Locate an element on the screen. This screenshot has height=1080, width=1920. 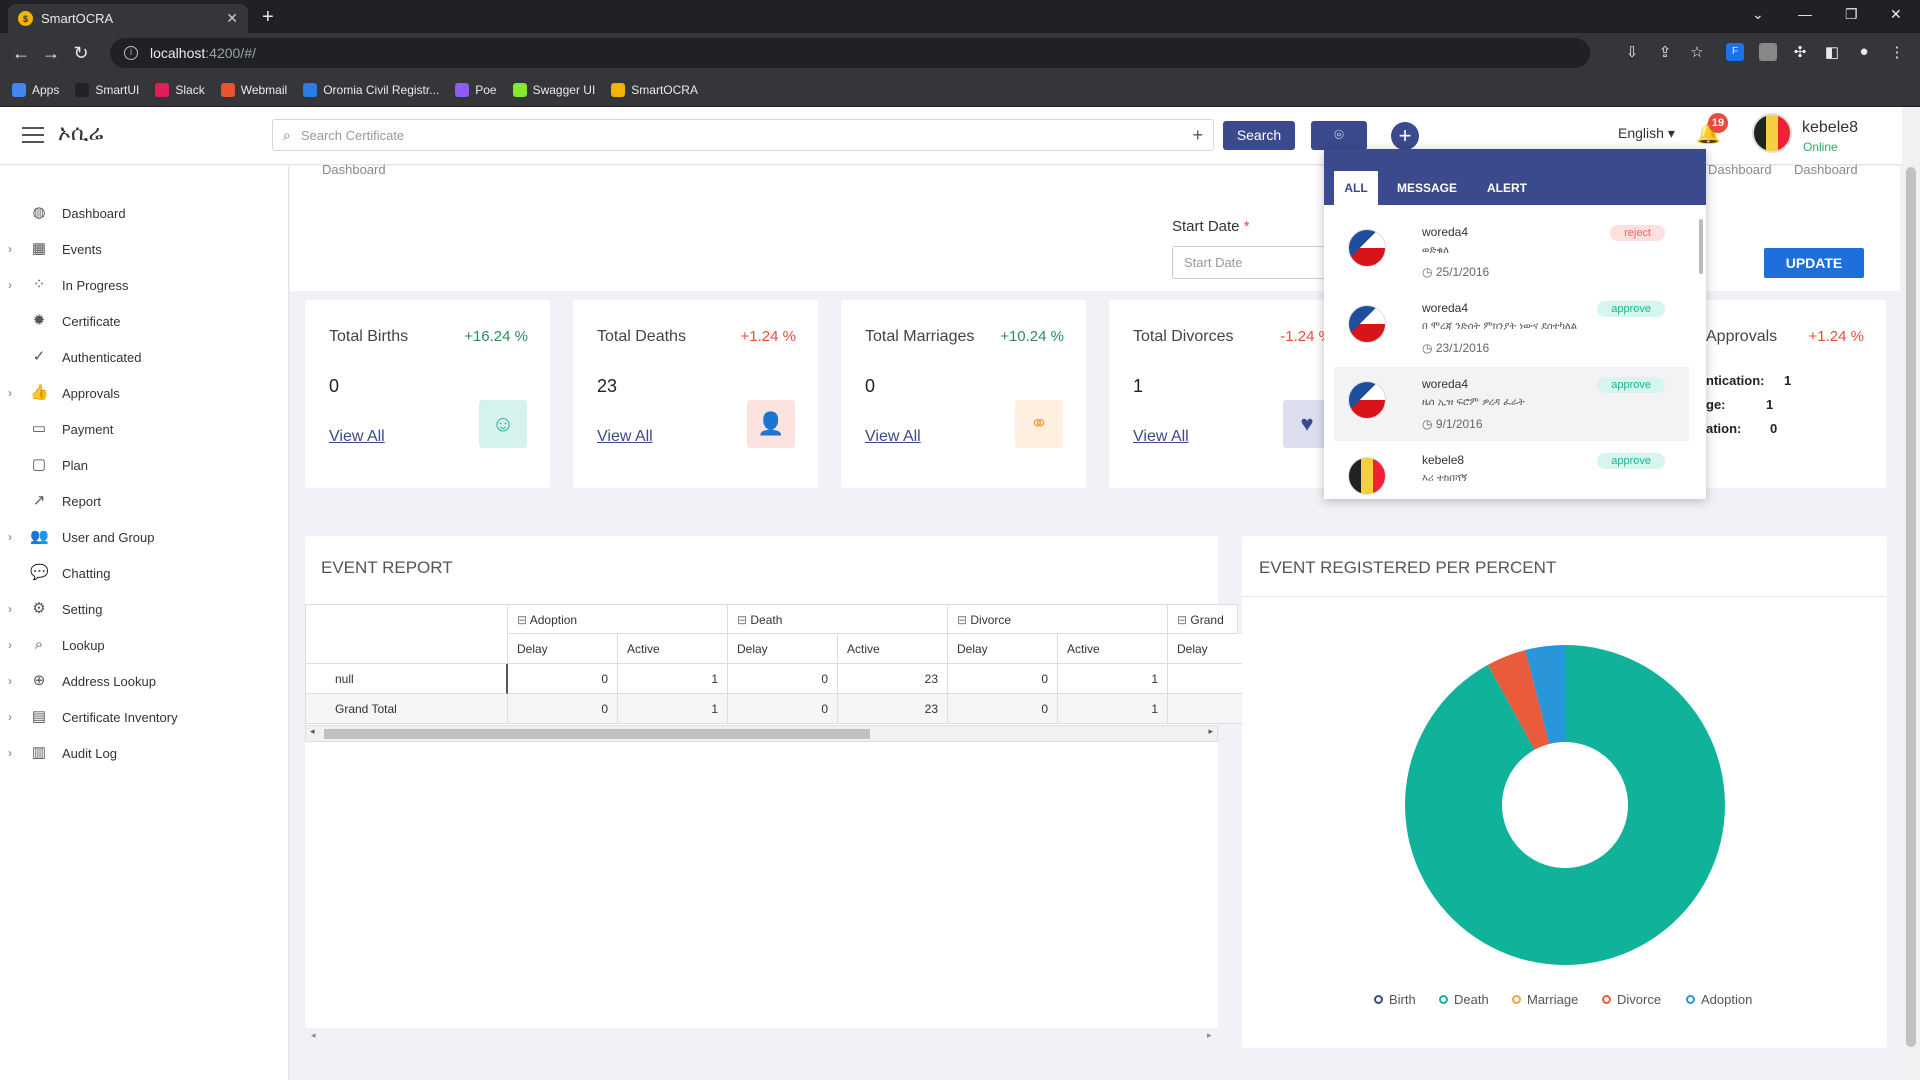
browser-tab: $ SmartOCRA ✕ is located at coordinates (128, 18).